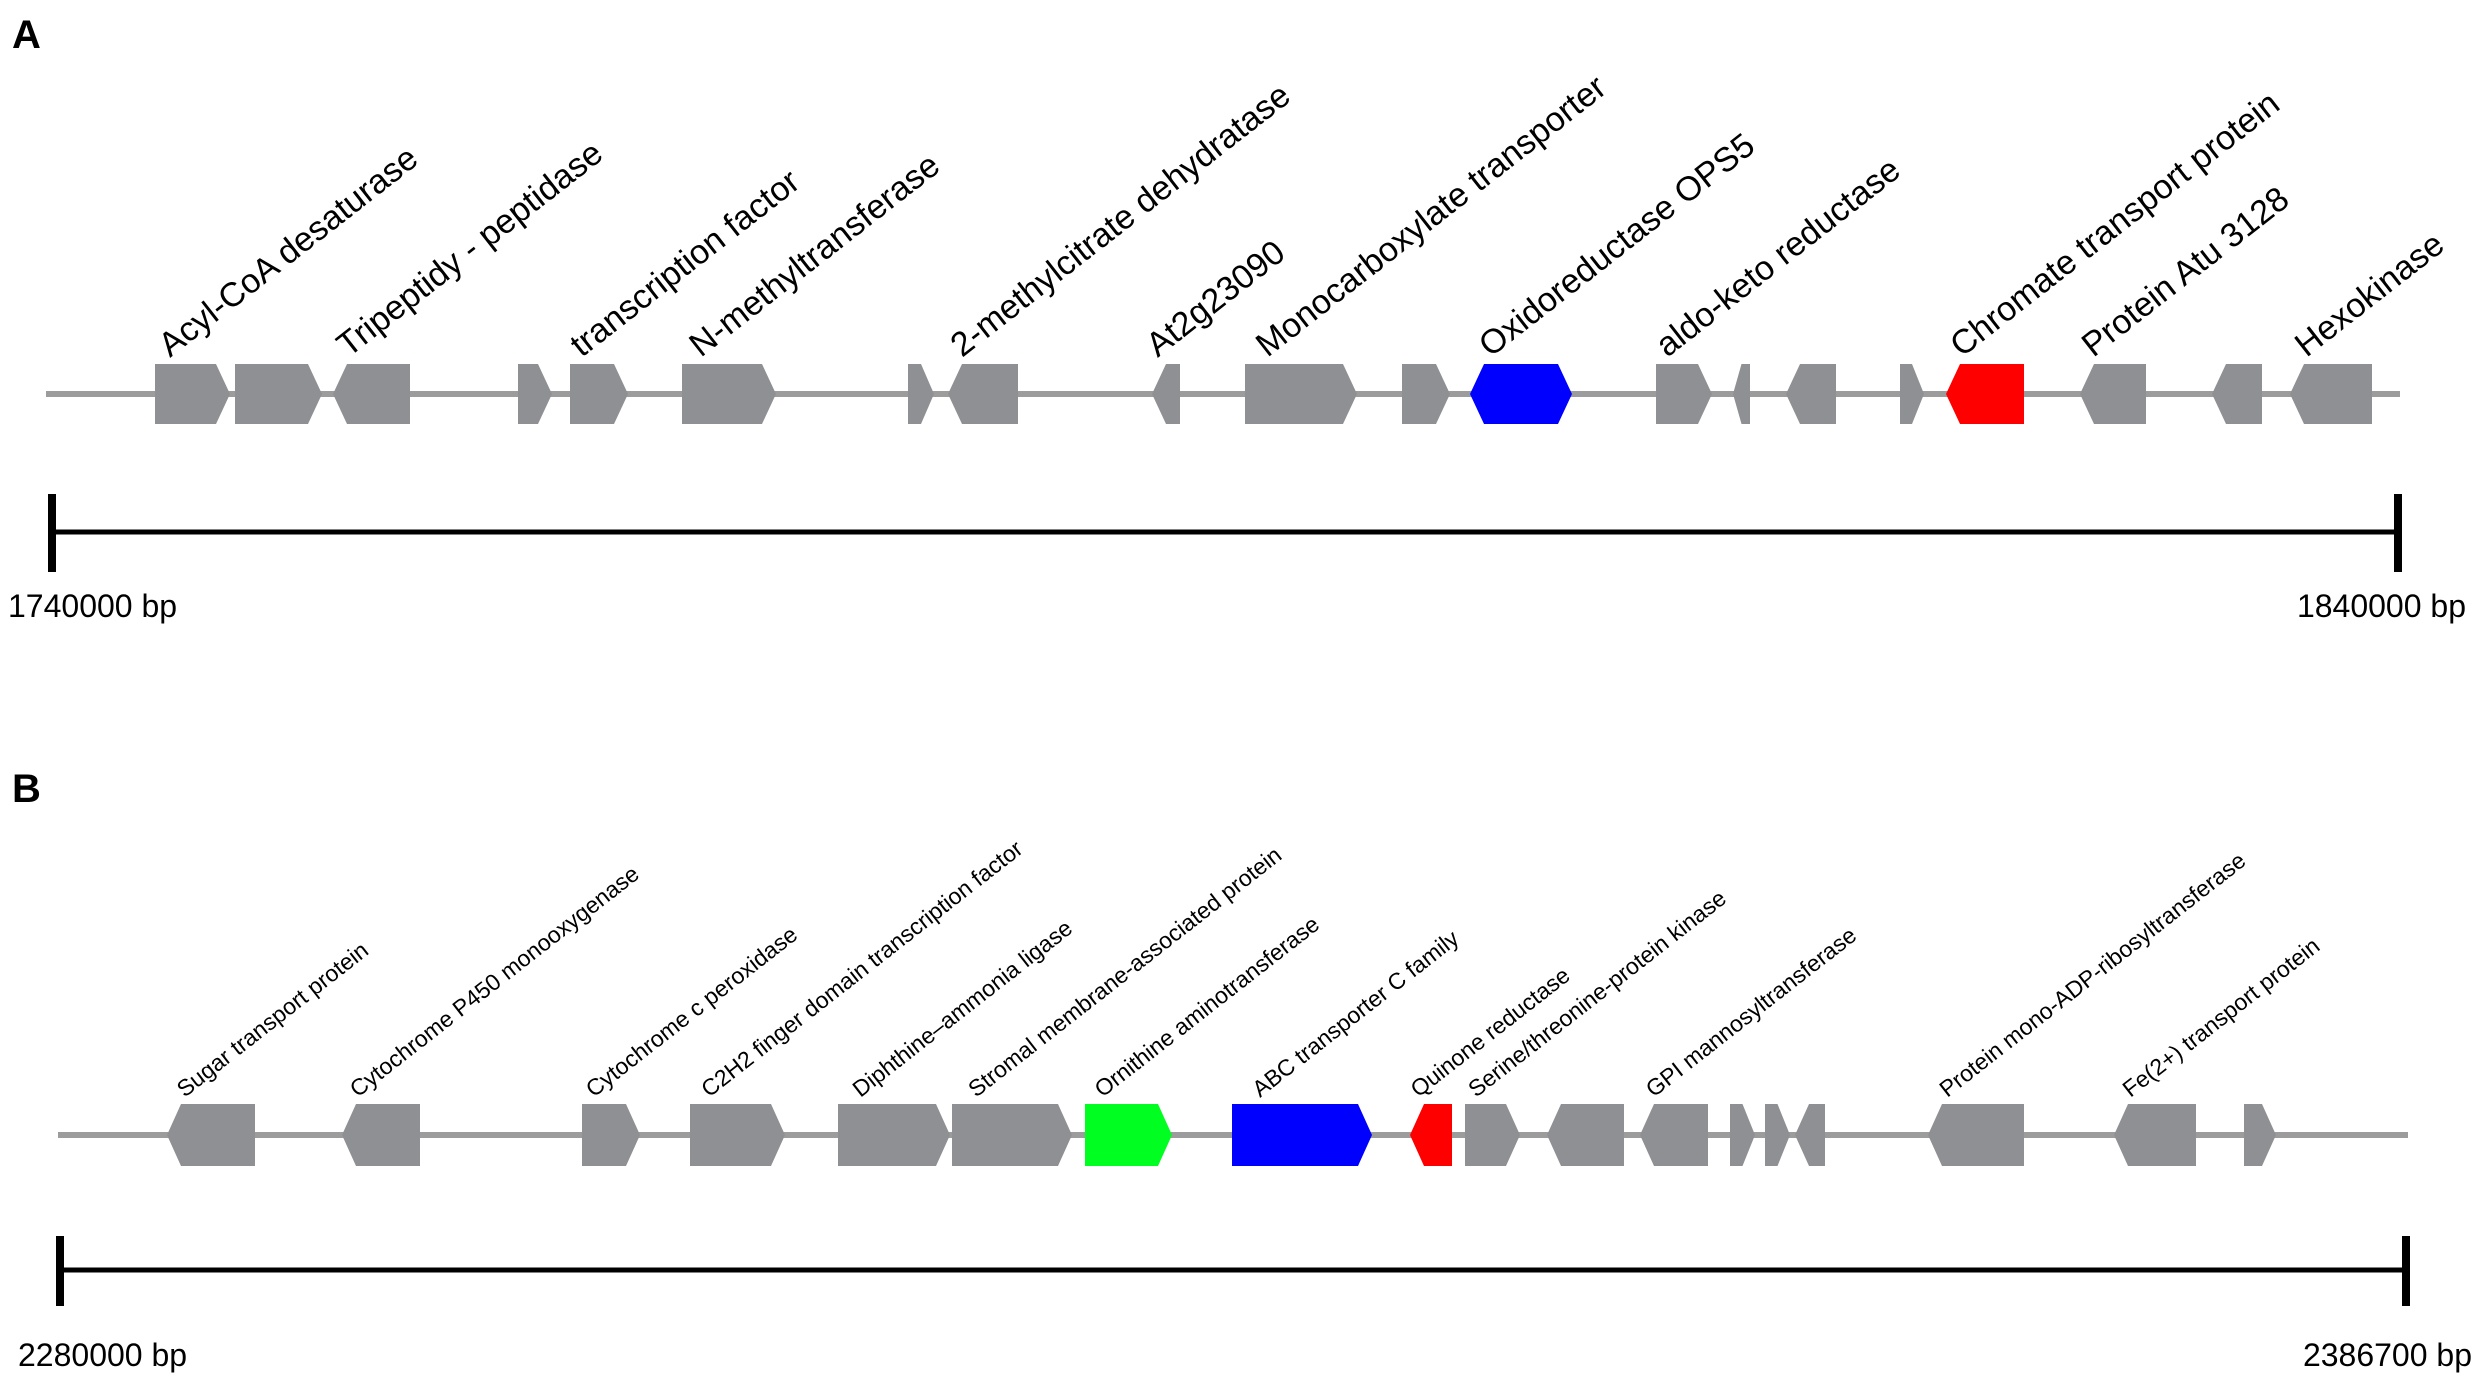 The width and height of the screenshot is (2483, 1381). What do you see at coordinates (102, 1355) in the screenshot?
I see `scale-start-label-b: 2280000 bp` at bounding box center [102, 1355].